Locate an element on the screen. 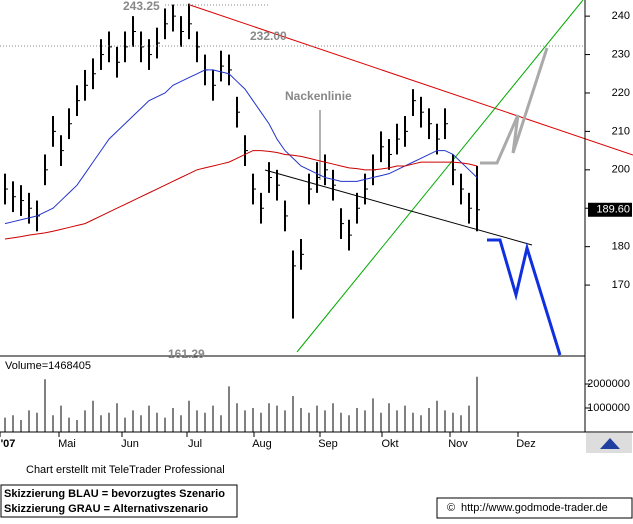 This screenshot has width=633, height=524. y-tick-label: 200 is located at coordinates (621, 170).